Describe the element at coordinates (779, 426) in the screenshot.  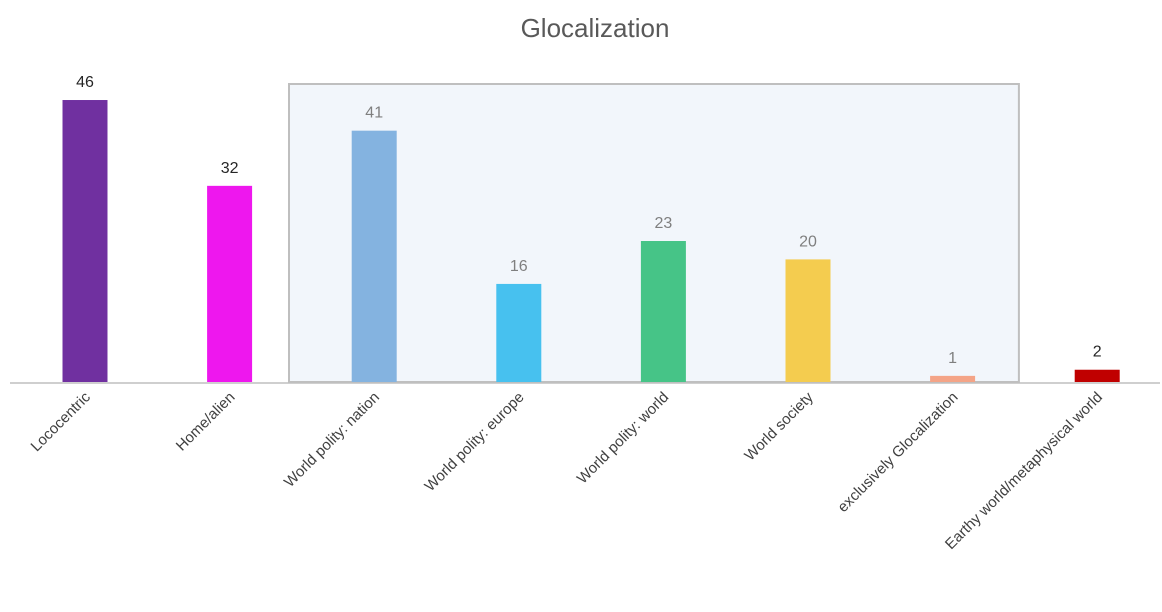
I see `x-tick-label-6: World society` at that location.